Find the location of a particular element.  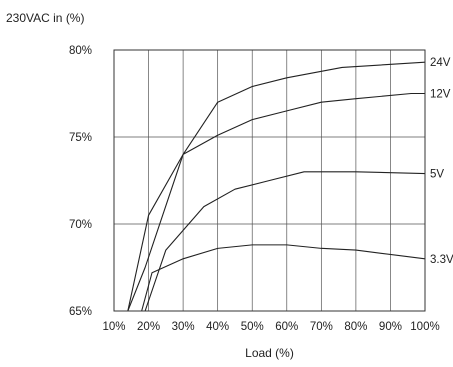

y-tick-label: 70% is located at coordinates (80, 225).